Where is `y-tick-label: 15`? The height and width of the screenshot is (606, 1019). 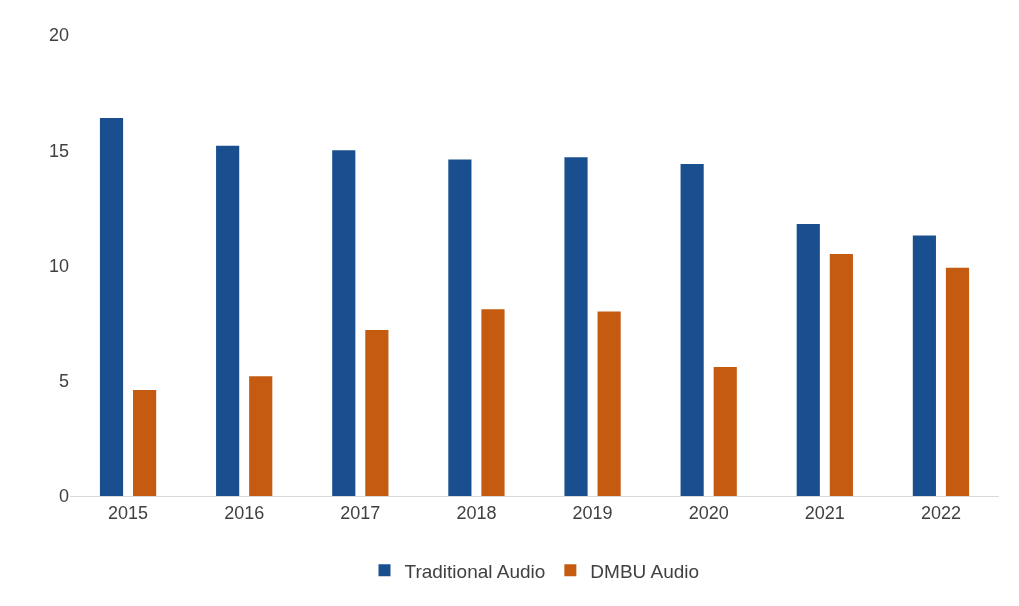
y-tick-label: 15 is located at coordinates (58, 150).